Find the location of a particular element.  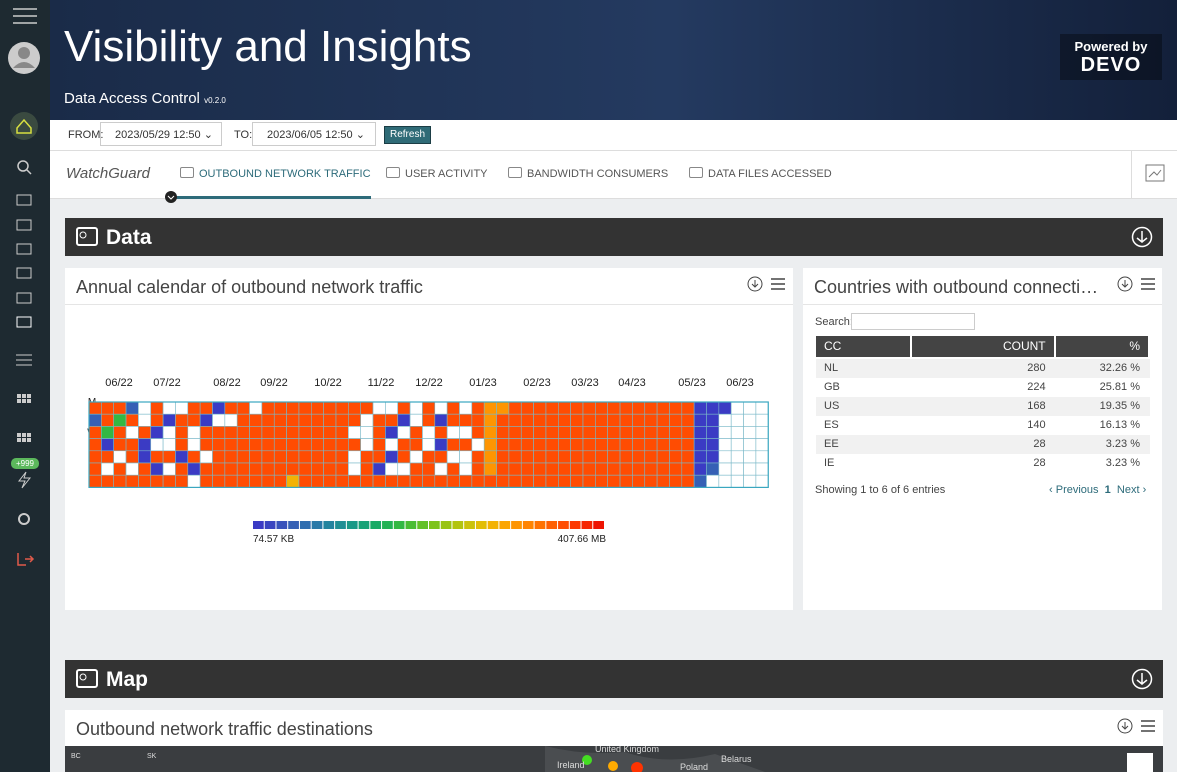

search-input is located at coordinates (913, 321).